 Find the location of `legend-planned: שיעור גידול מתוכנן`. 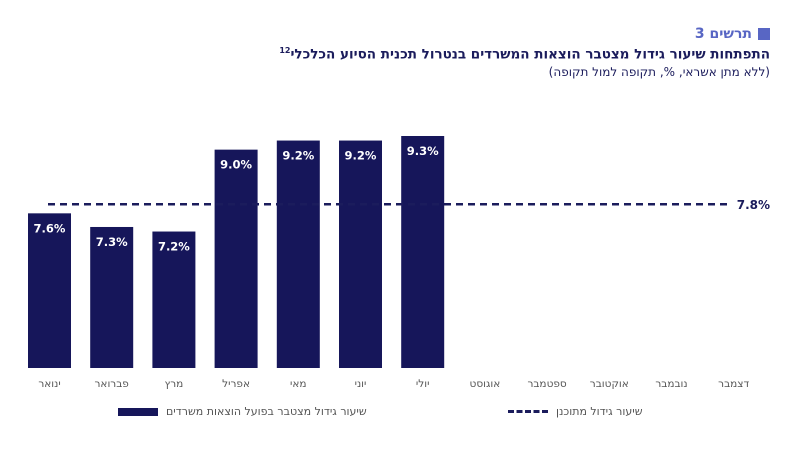

legend-planned: שיעור גידול מתוכנן is located at coordinates (575, 411).